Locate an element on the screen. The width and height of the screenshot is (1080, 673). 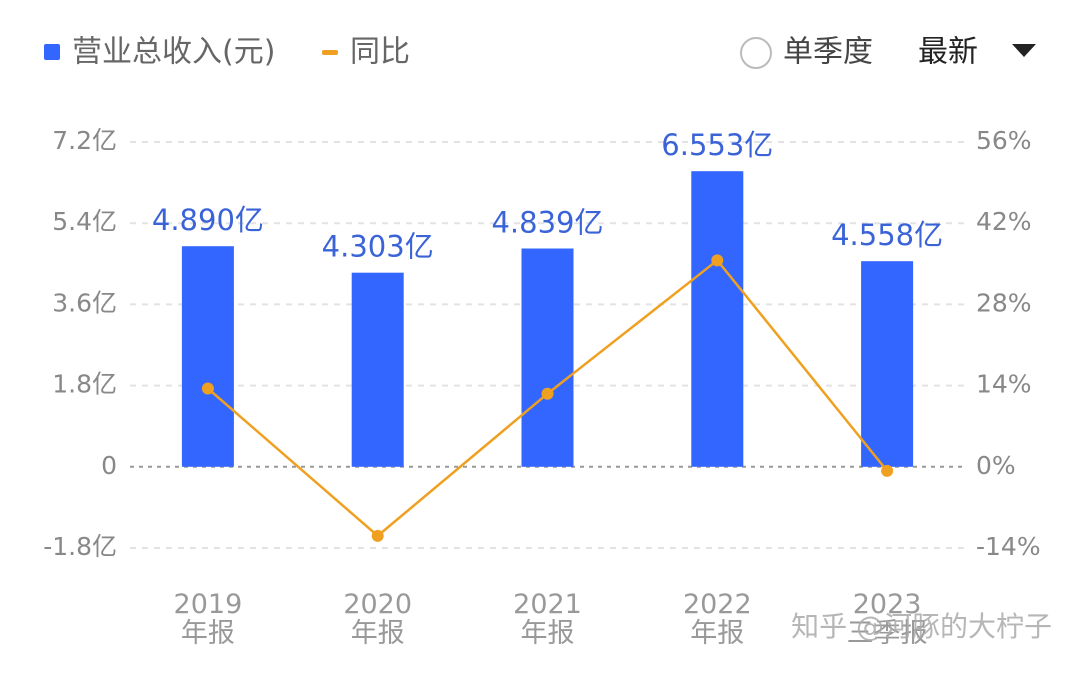
y2-tick-label: 28% is located at coordinates (1004, 302).